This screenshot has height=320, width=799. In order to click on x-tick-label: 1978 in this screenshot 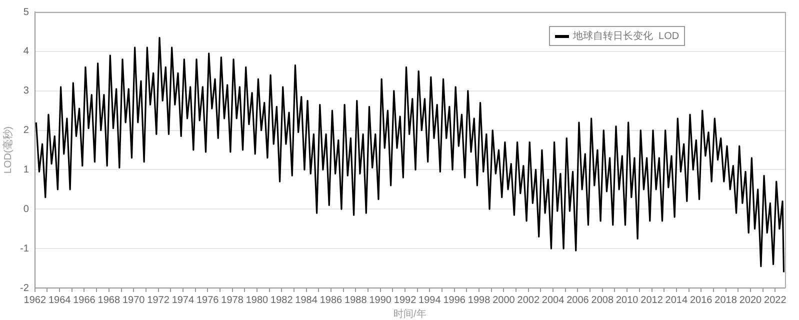, I will do `click(232, 300)`.